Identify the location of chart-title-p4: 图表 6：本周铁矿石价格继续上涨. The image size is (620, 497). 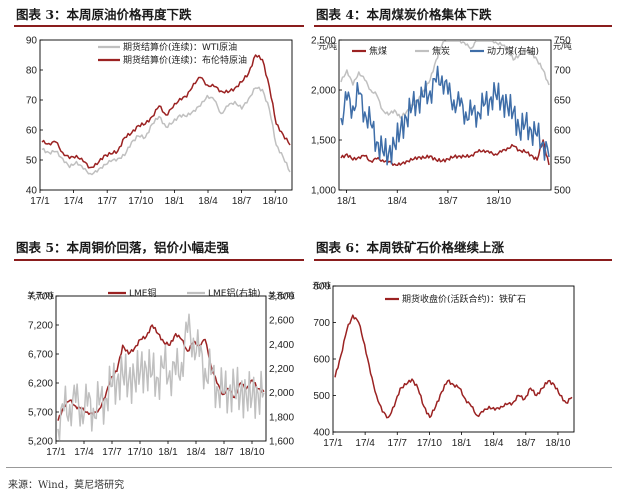
(410, 247).